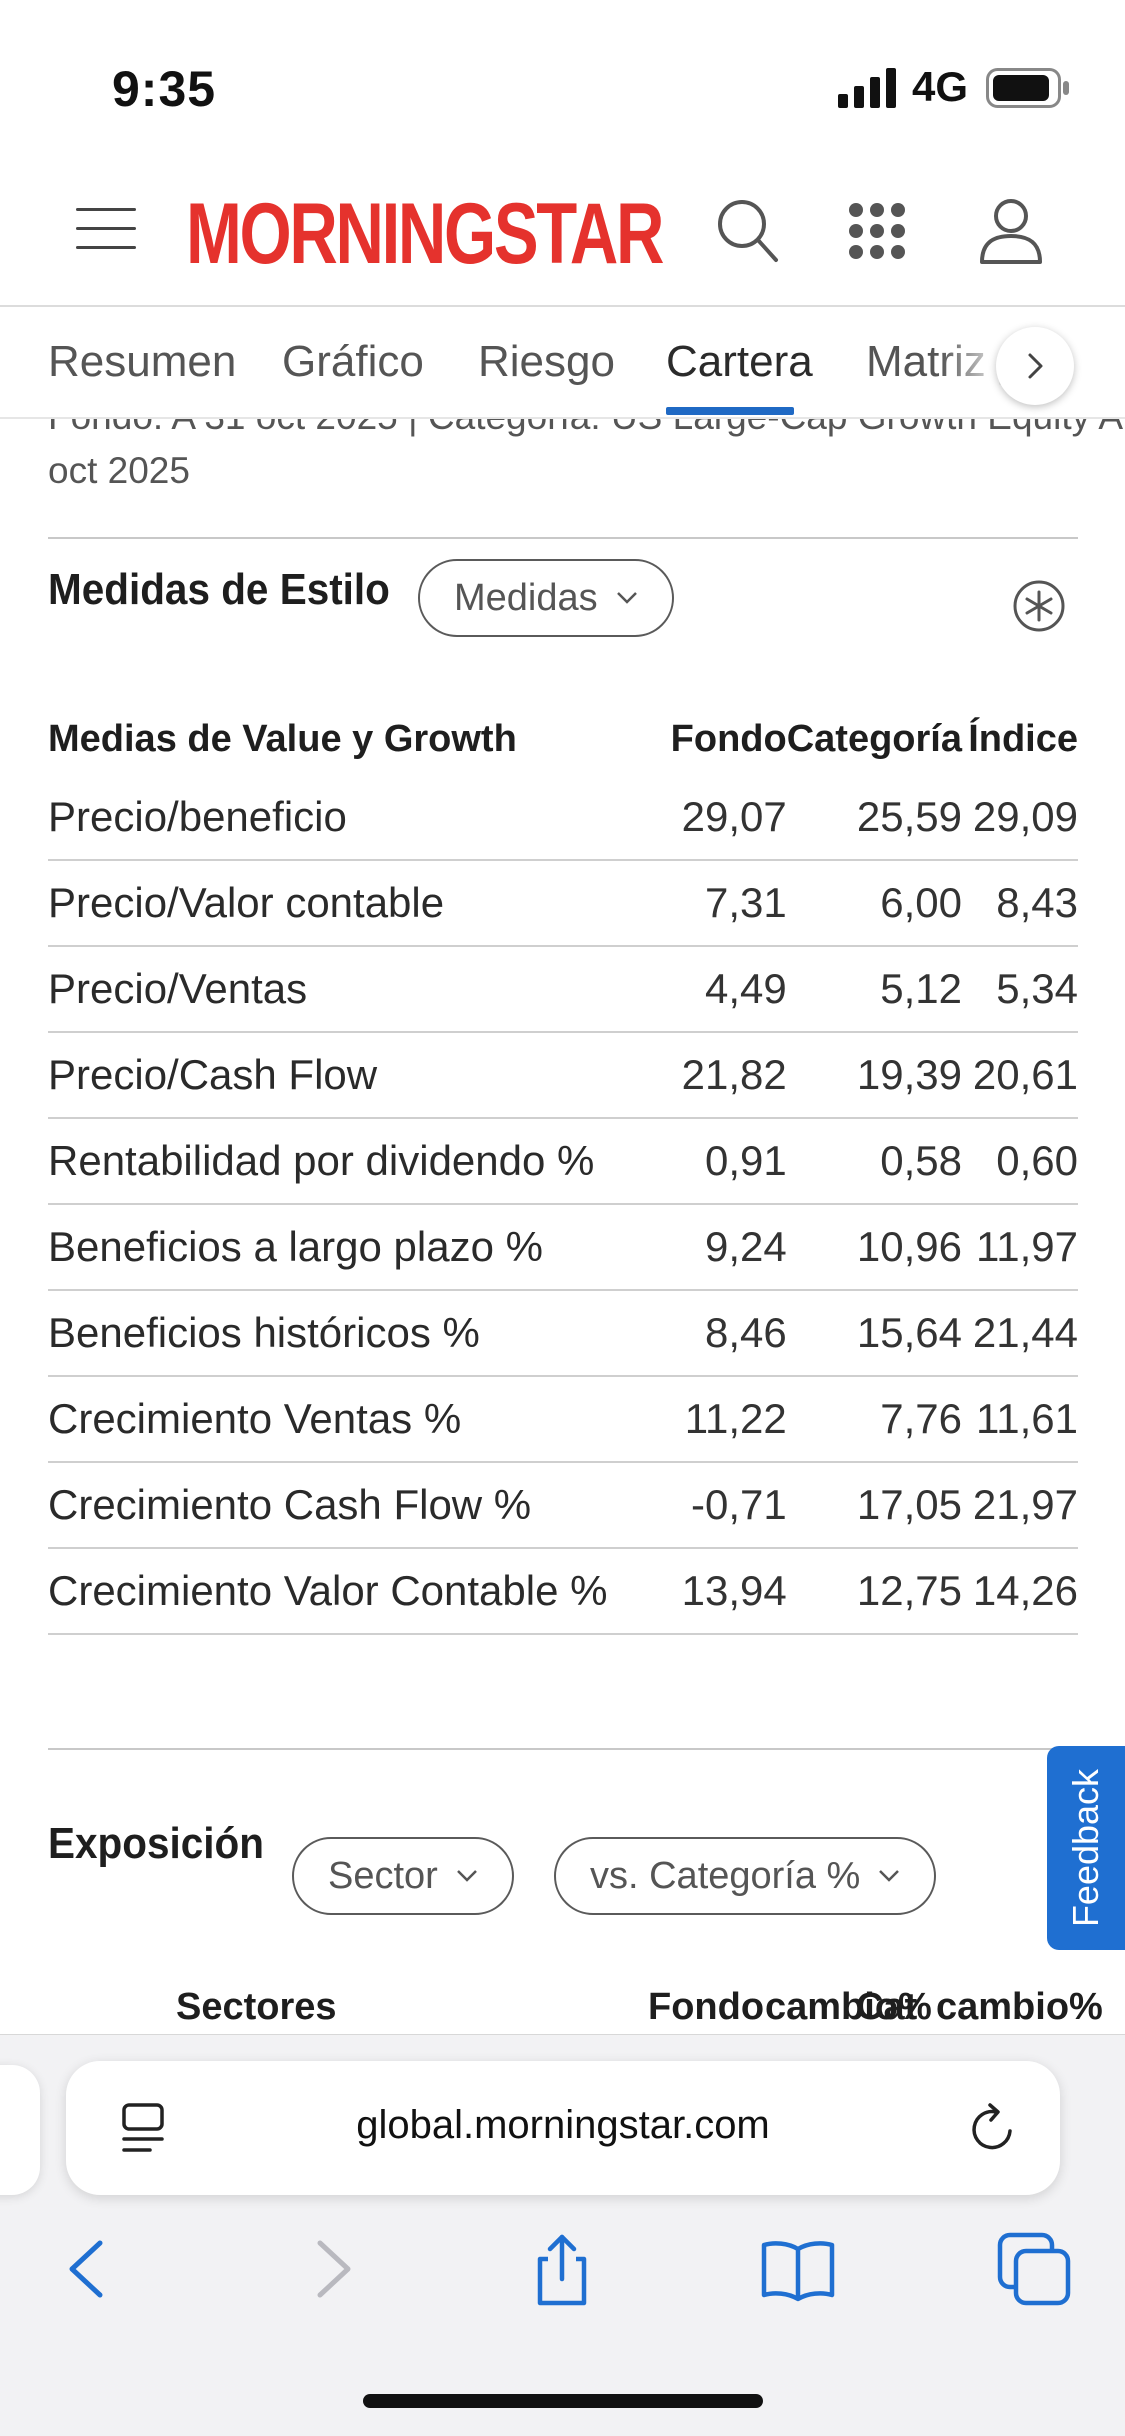  I want to click on section-tabs: Resumen Gráfico Riesgo Cartera Matriz y, so click(562, 363).